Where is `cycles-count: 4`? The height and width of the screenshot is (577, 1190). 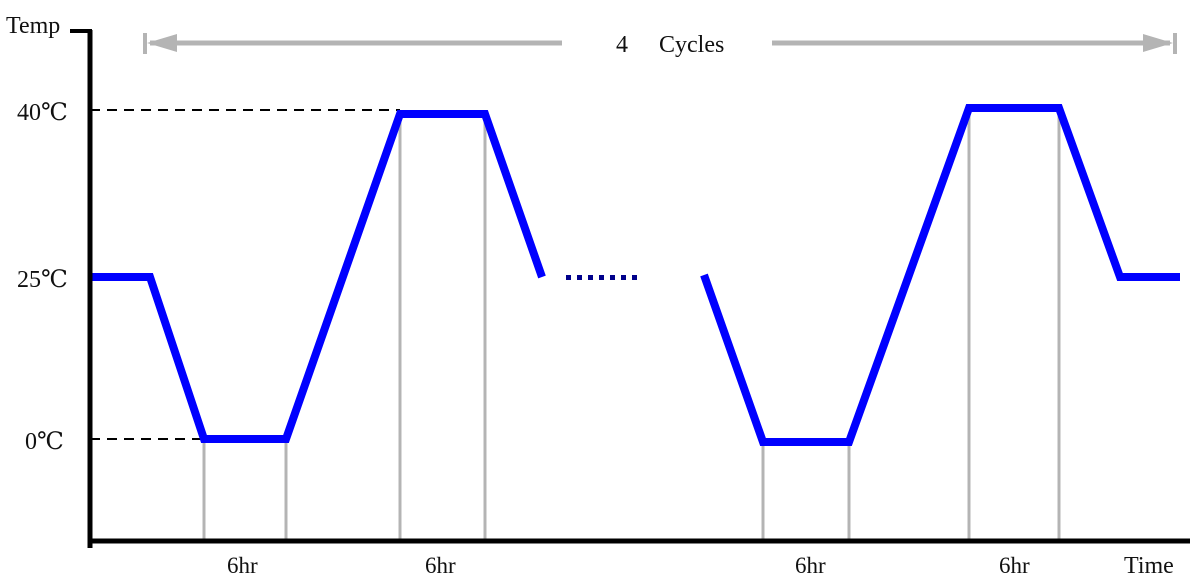
cycles-count: 4 is located at coordinates (622, 45).